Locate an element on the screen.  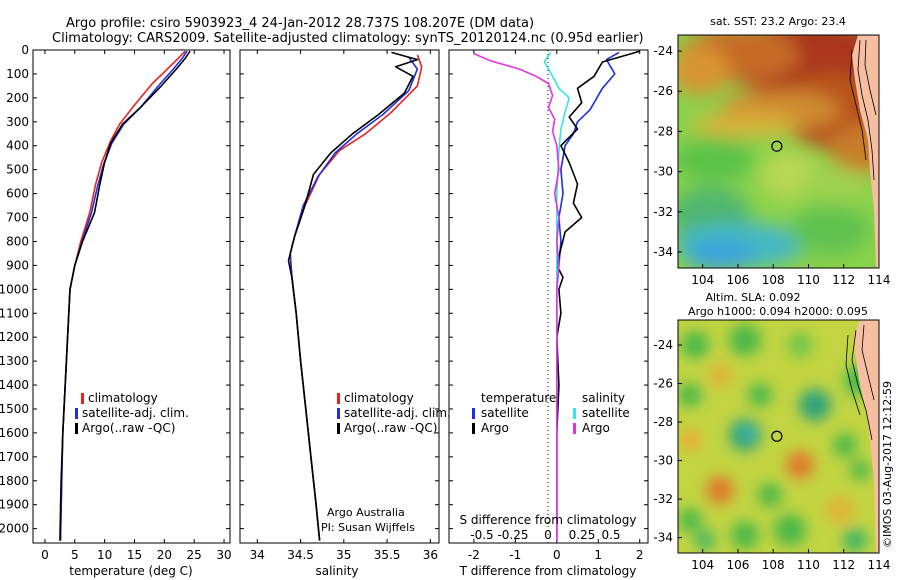
lat-tick-label: -28 is located at coordinates (663, 131).